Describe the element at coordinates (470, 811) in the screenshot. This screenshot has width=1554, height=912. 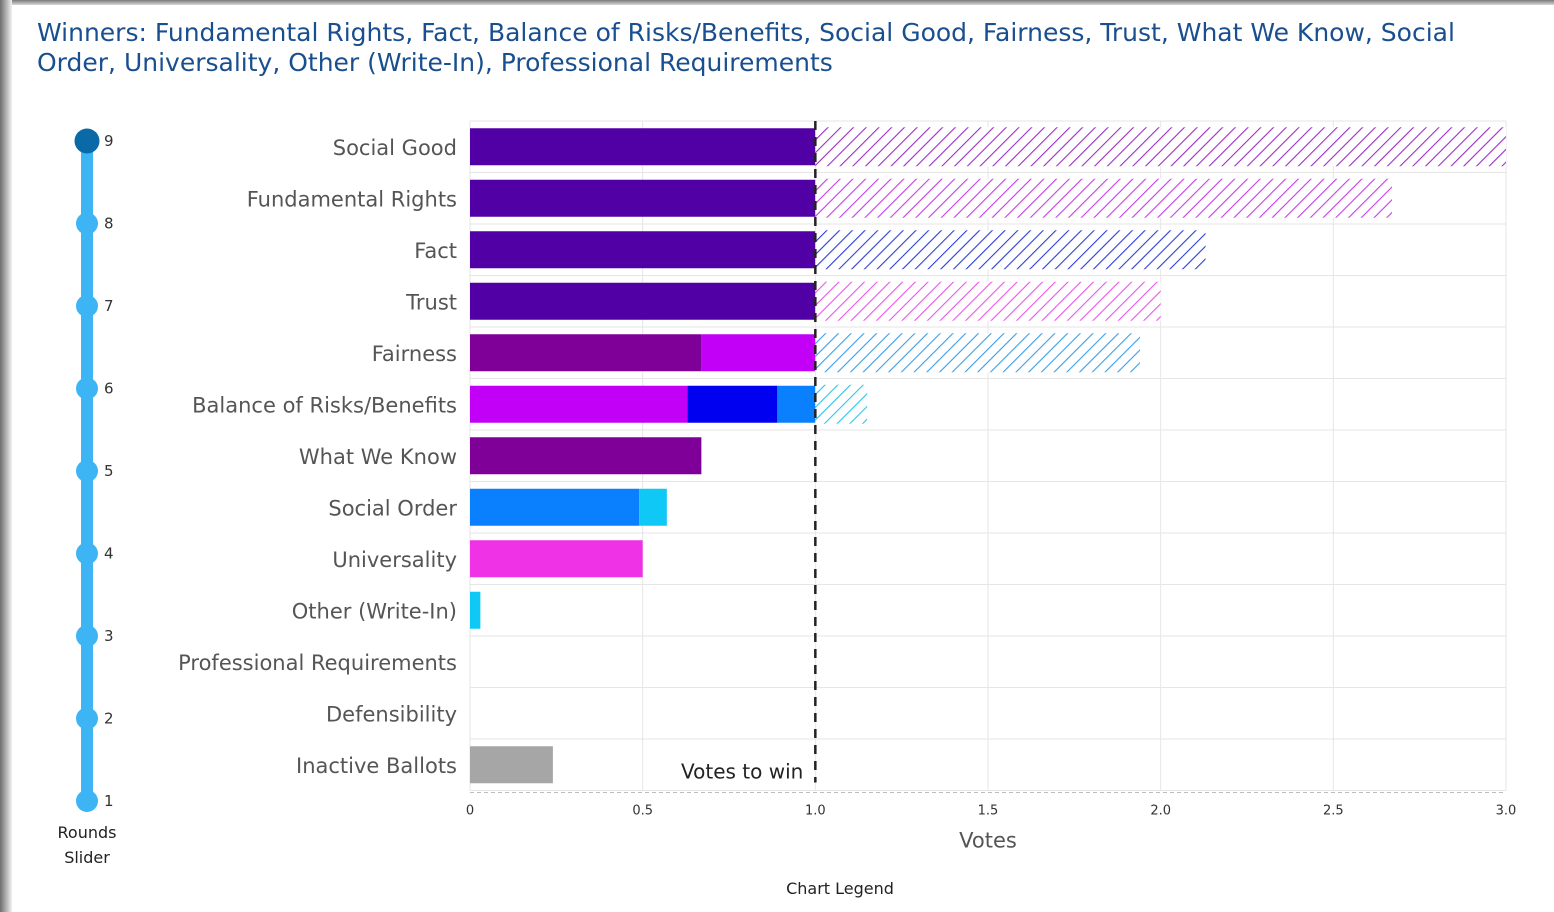
I see `x-tick-label: 0` at that location.